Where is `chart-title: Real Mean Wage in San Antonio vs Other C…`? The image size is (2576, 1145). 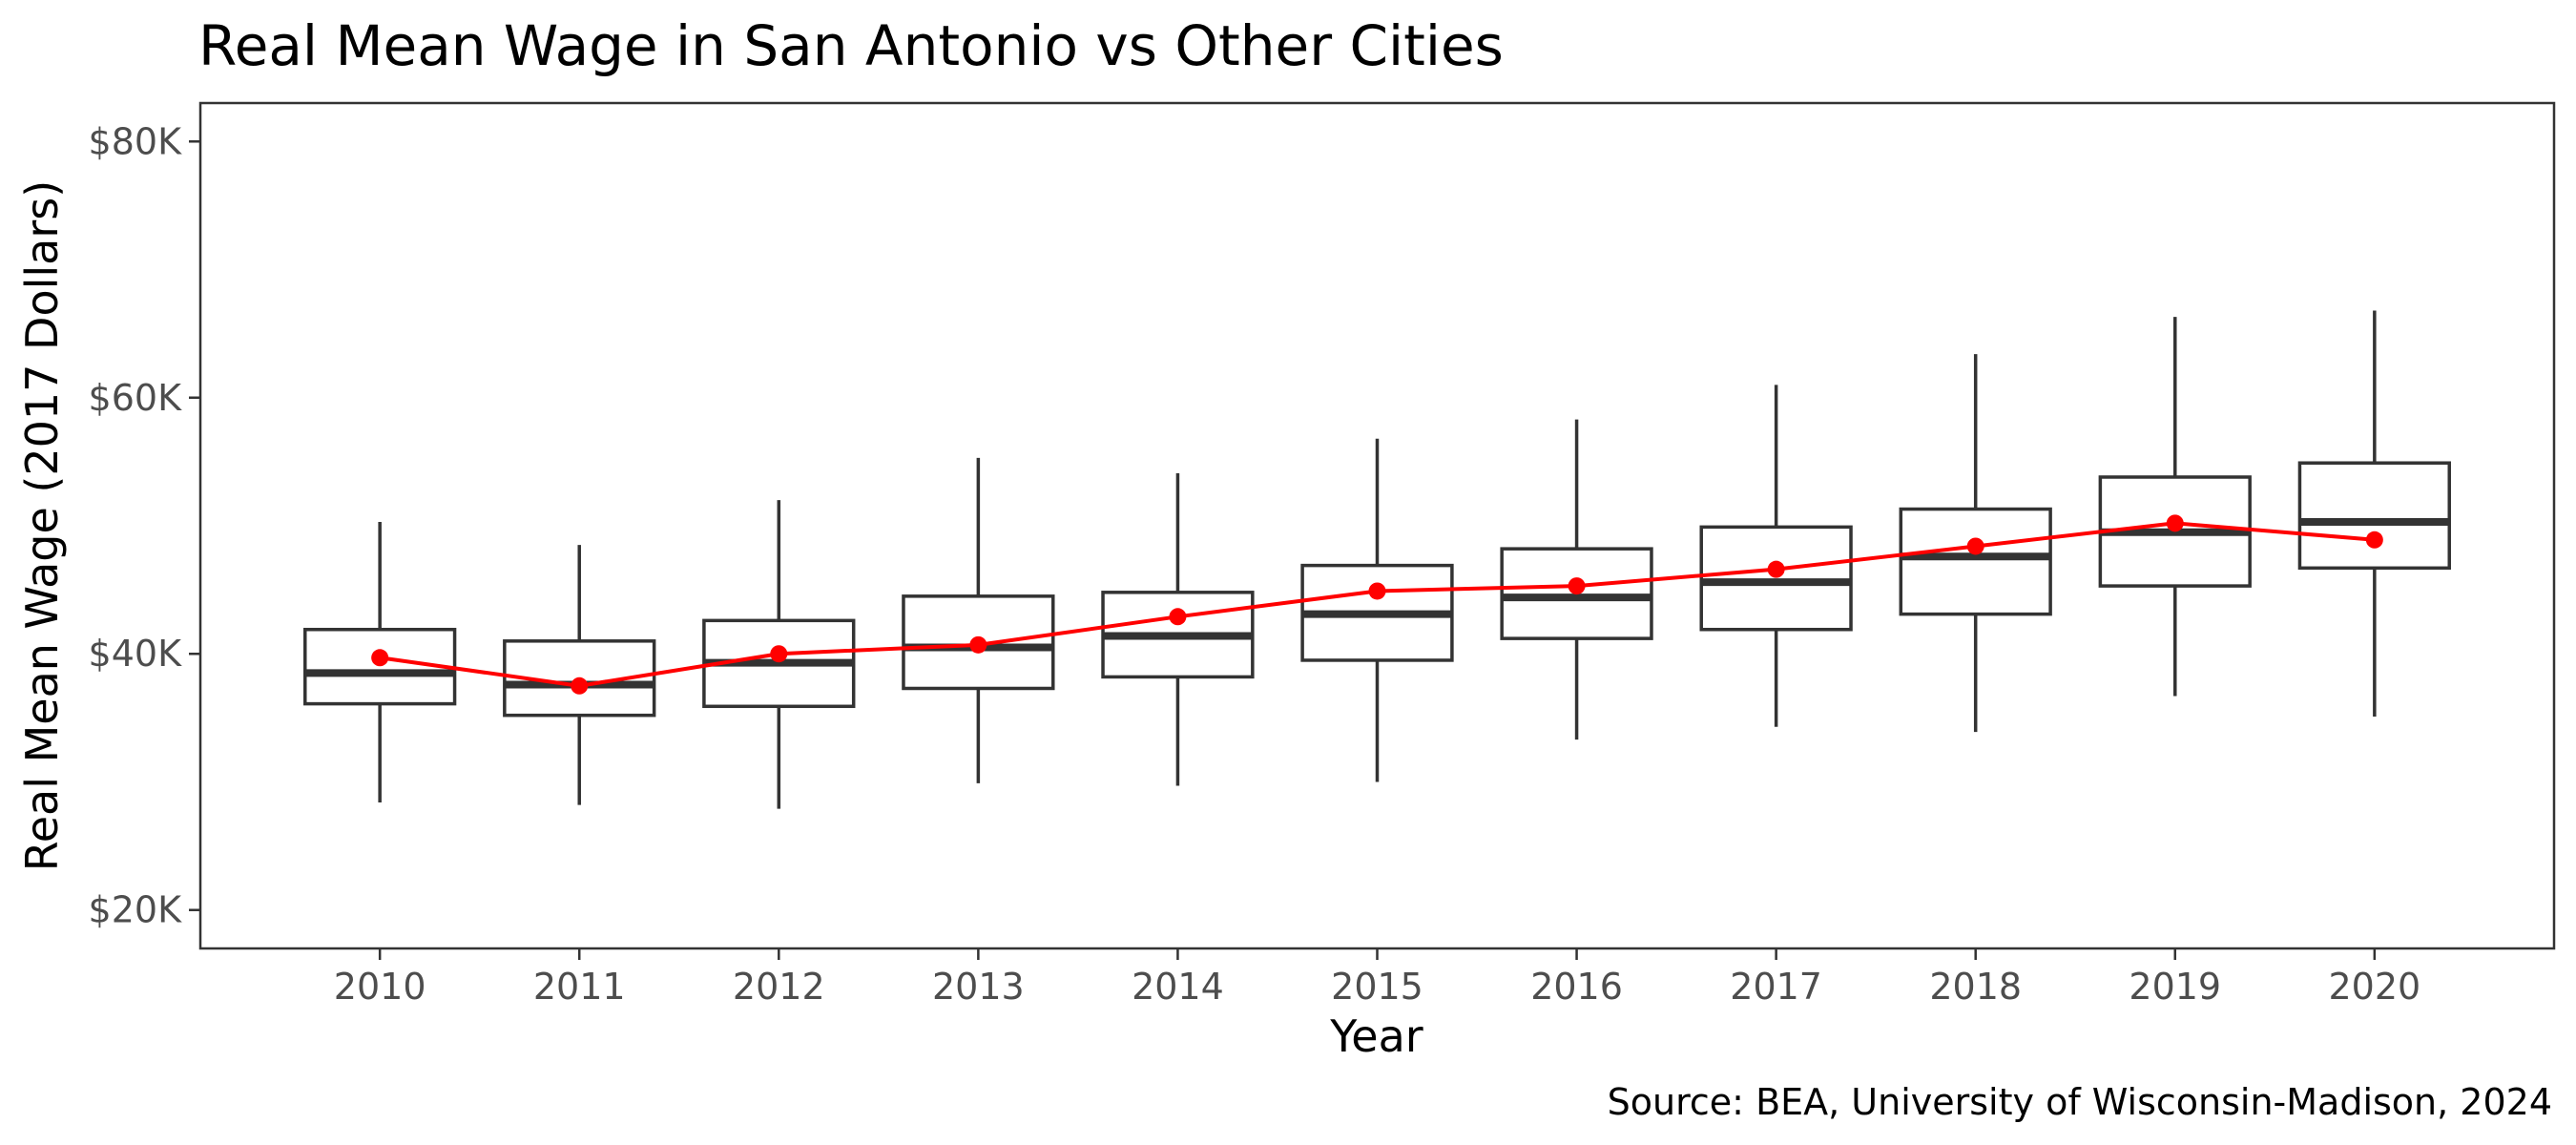 chart-title: Real Mean Wage in San Antonio vs Other C… is located at coordinates (851, 45).